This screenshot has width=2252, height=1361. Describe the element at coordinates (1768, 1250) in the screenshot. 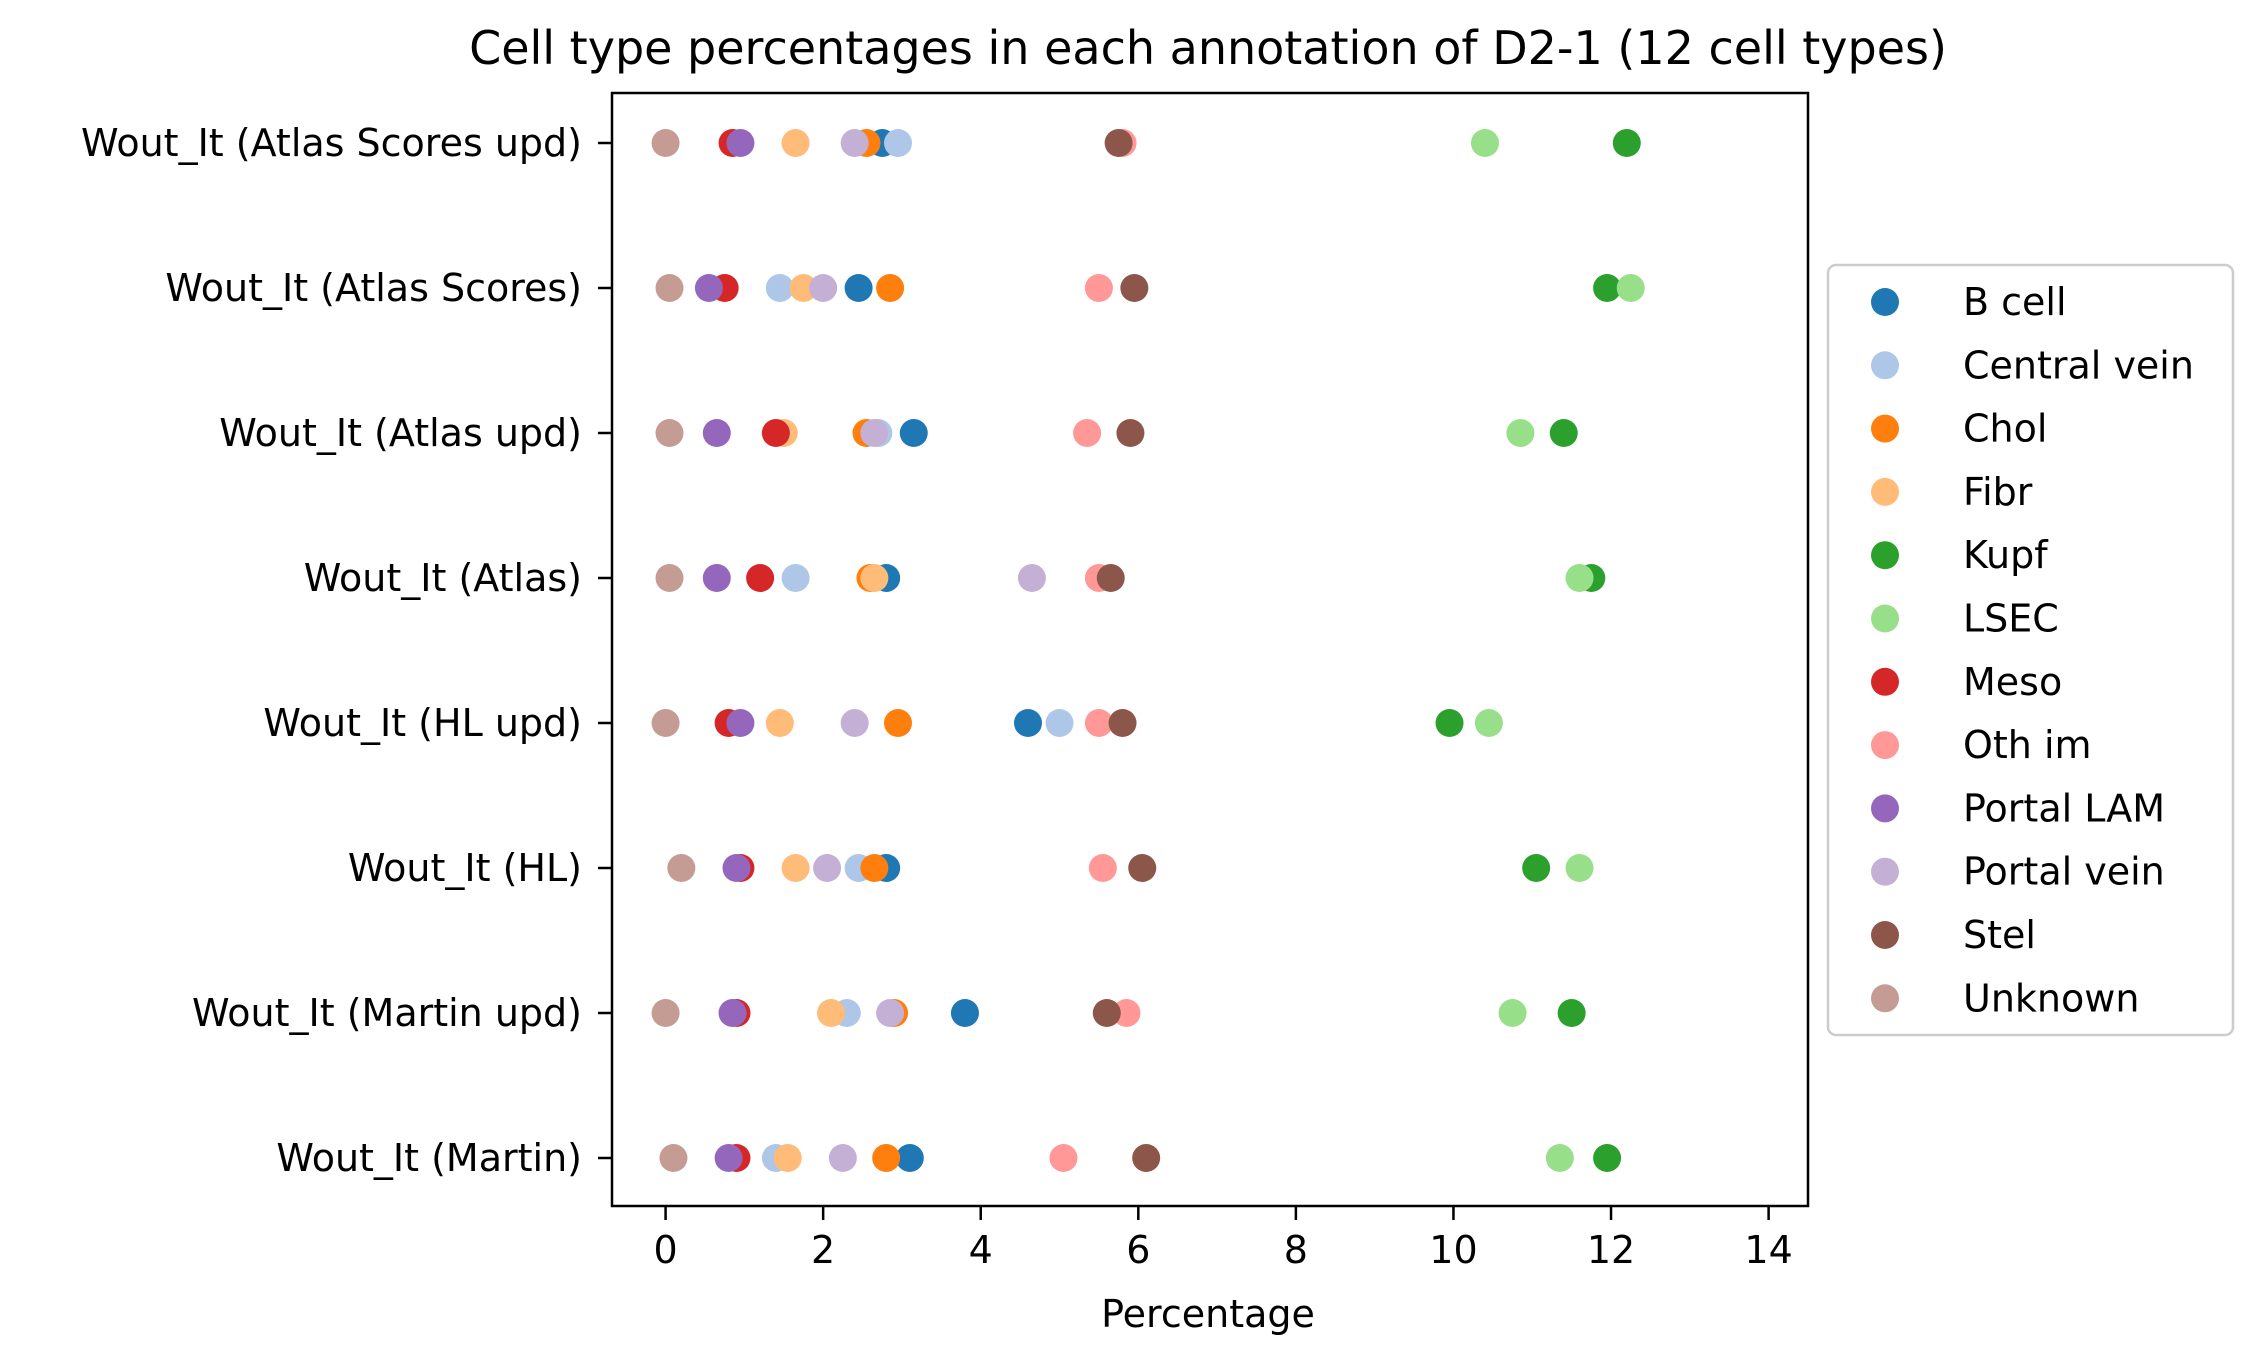

I see `x-tick-label: 14` at that location.